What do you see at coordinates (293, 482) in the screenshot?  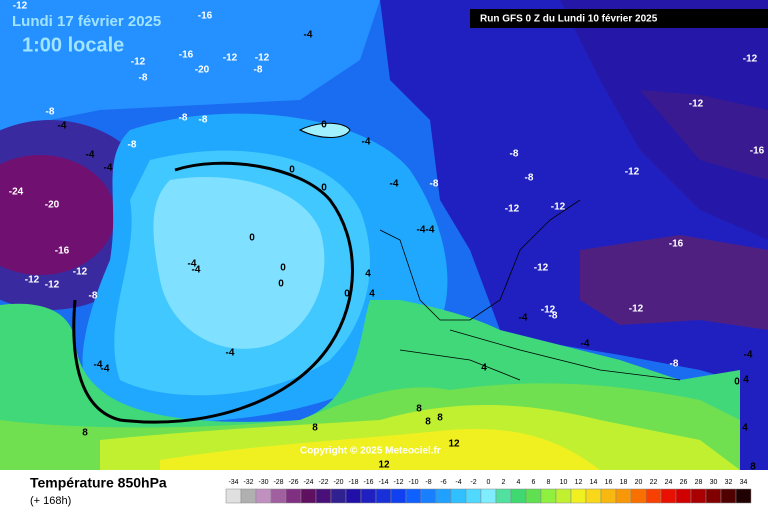 I see `scale-label: -26` at bounding box center [293, 482].